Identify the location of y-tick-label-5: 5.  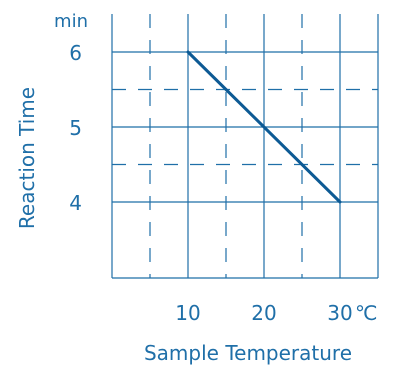
(75, 128).